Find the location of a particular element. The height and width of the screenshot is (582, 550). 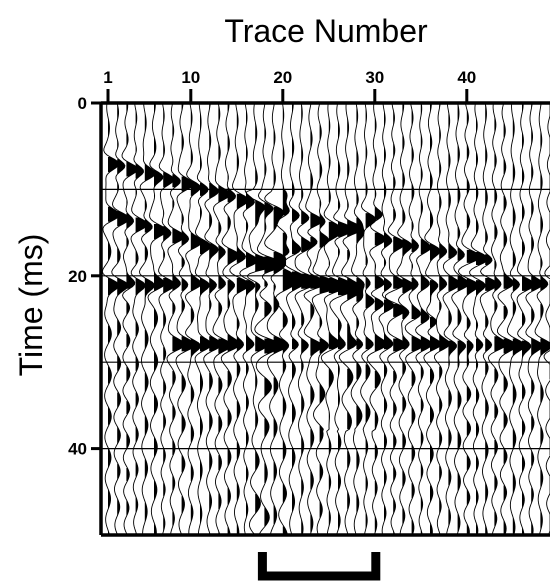

y-axis-ticks: 0 20 40 is located at coordinates (84, 276).